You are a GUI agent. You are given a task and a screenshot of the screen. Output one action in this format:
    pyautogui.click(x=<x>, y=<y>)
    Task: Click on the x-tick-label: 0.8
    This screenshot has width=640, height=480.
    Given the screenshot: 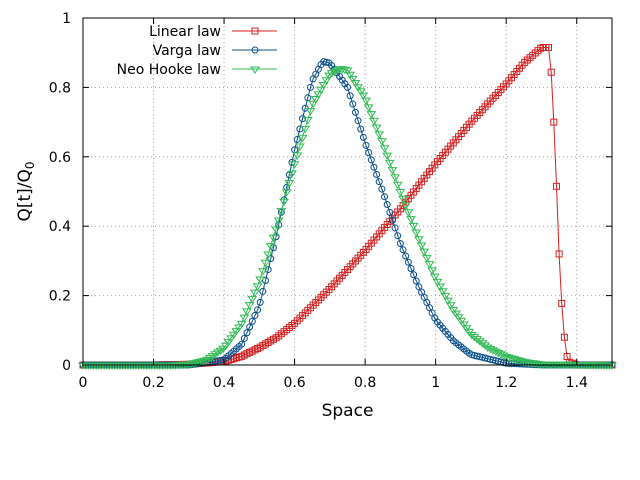 What is the action you would take?
    pyautogui.click(x=365, y=383)
    